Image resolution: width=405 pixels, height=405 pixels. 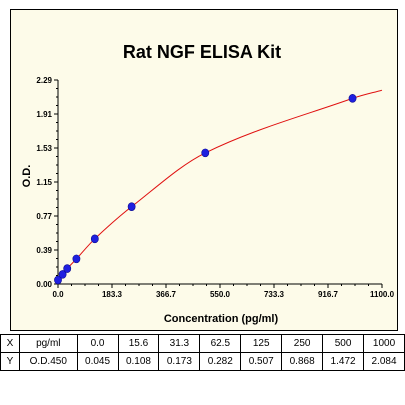 What do you see at coordinates (202, 52) in the screenshot?
I see `chart-title: Rat NGF ELISA Kit` at bounding box center [202, 52].